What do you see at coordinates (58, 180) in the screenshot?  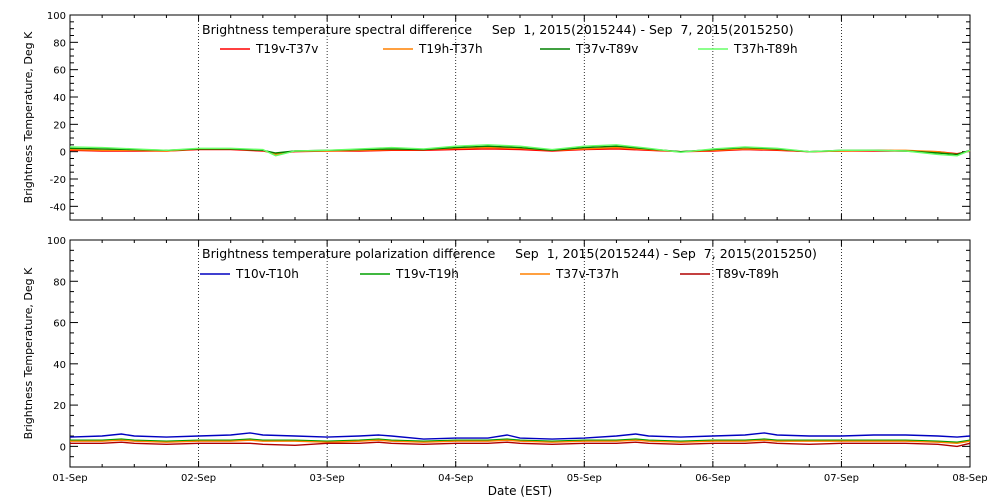 I see `y-tick-label: -20` at bounding box center [58, 180].